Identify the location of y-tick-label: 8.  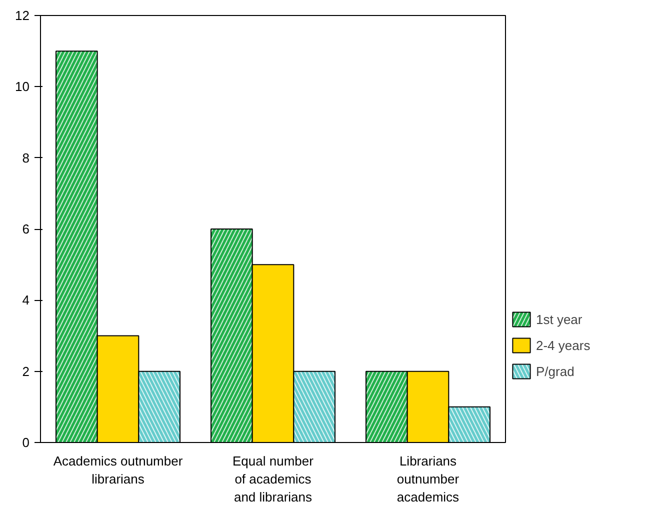
(26, 158).